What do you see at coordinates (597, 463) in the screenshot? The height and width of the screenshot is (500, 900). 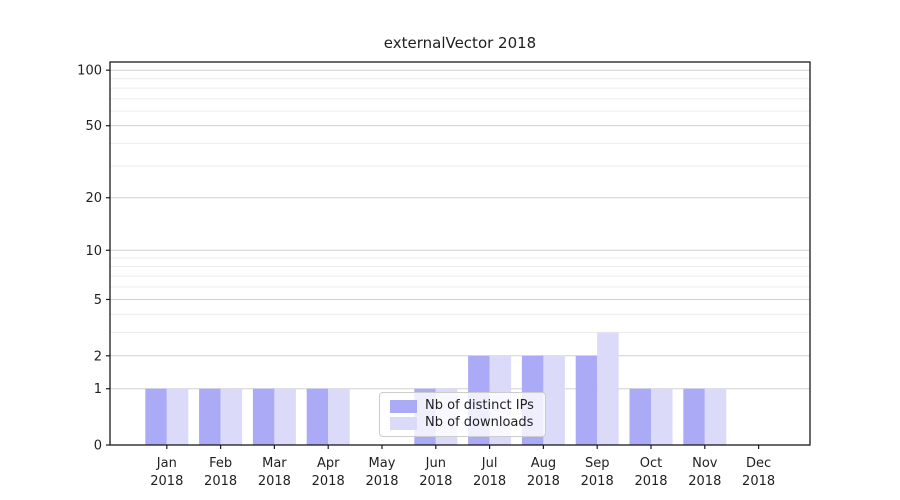 I see `x-tick-label-month: Sep` at bounding box center [597, 463].